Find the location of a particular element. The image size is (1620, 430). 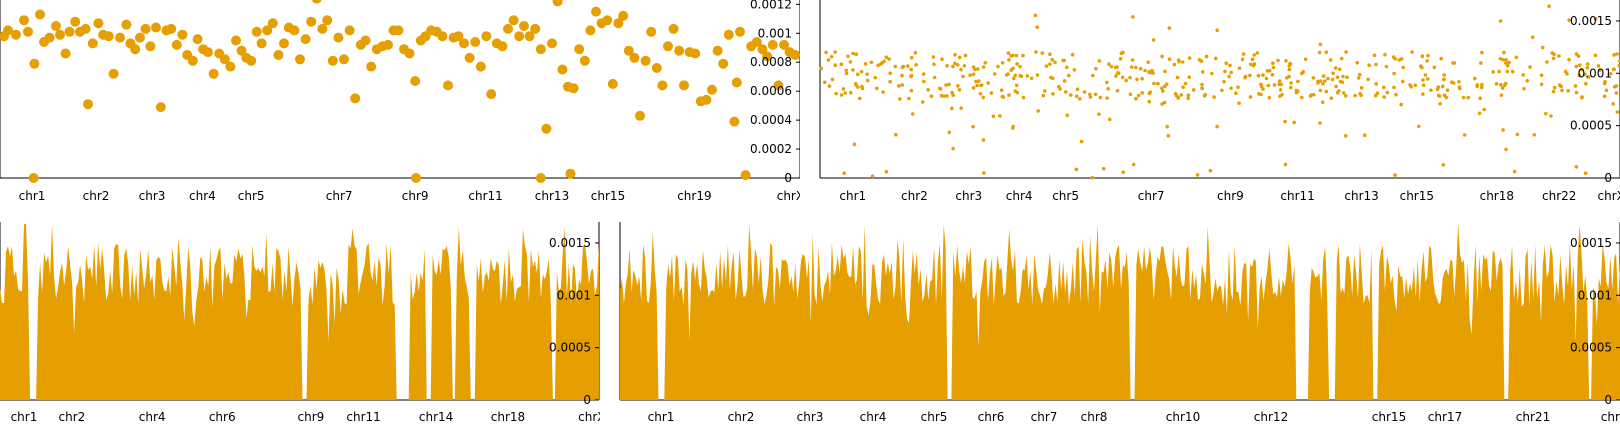

y-tick-label: 0.0012 is located at coordinates (771, 5).